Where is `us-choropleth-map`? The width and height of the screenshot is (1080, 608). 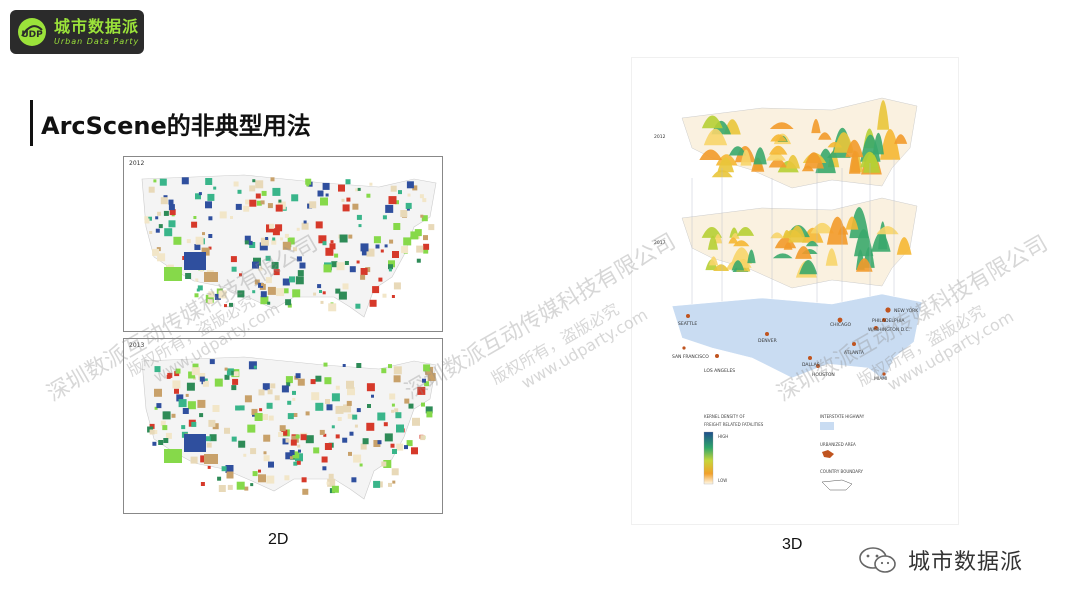 us-choropleth-map is located at coordinates (289, 428).